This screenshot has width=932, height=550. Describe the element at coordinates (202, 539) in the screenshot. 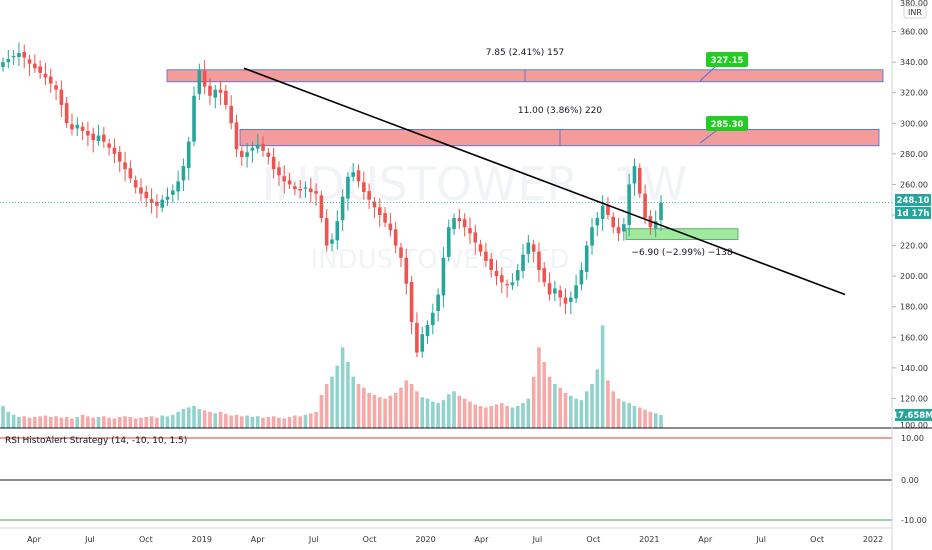

I see `time-axis-label: 2019` at that location.